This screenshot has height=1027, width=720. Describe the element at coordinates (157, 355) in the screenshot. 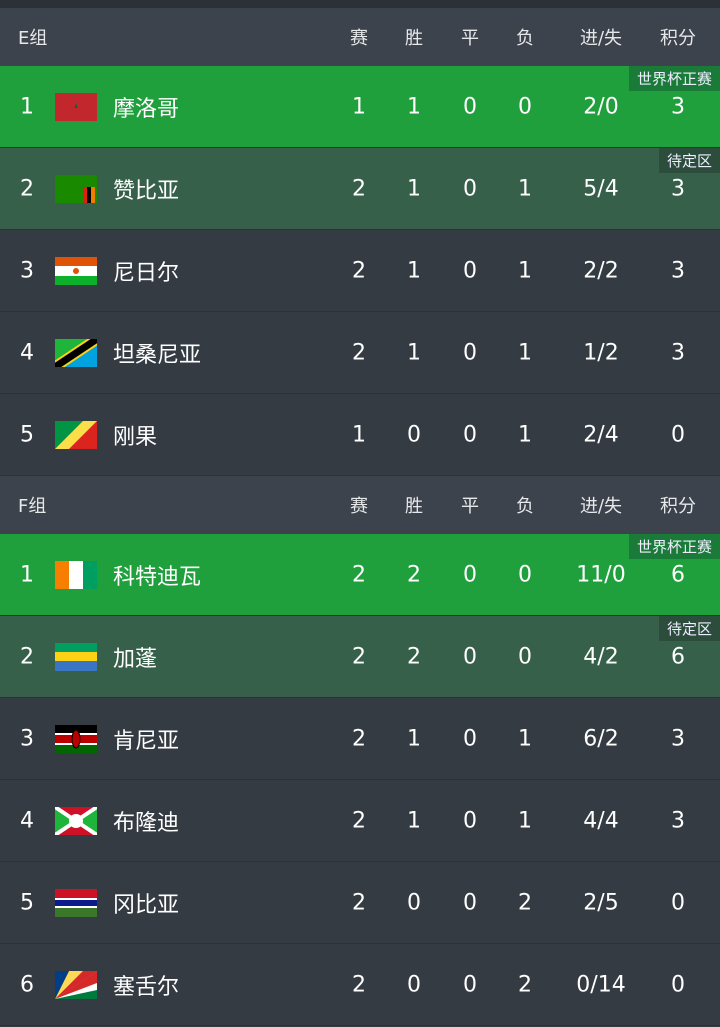

I see `team-name: 坦桑尼亚` at that location.